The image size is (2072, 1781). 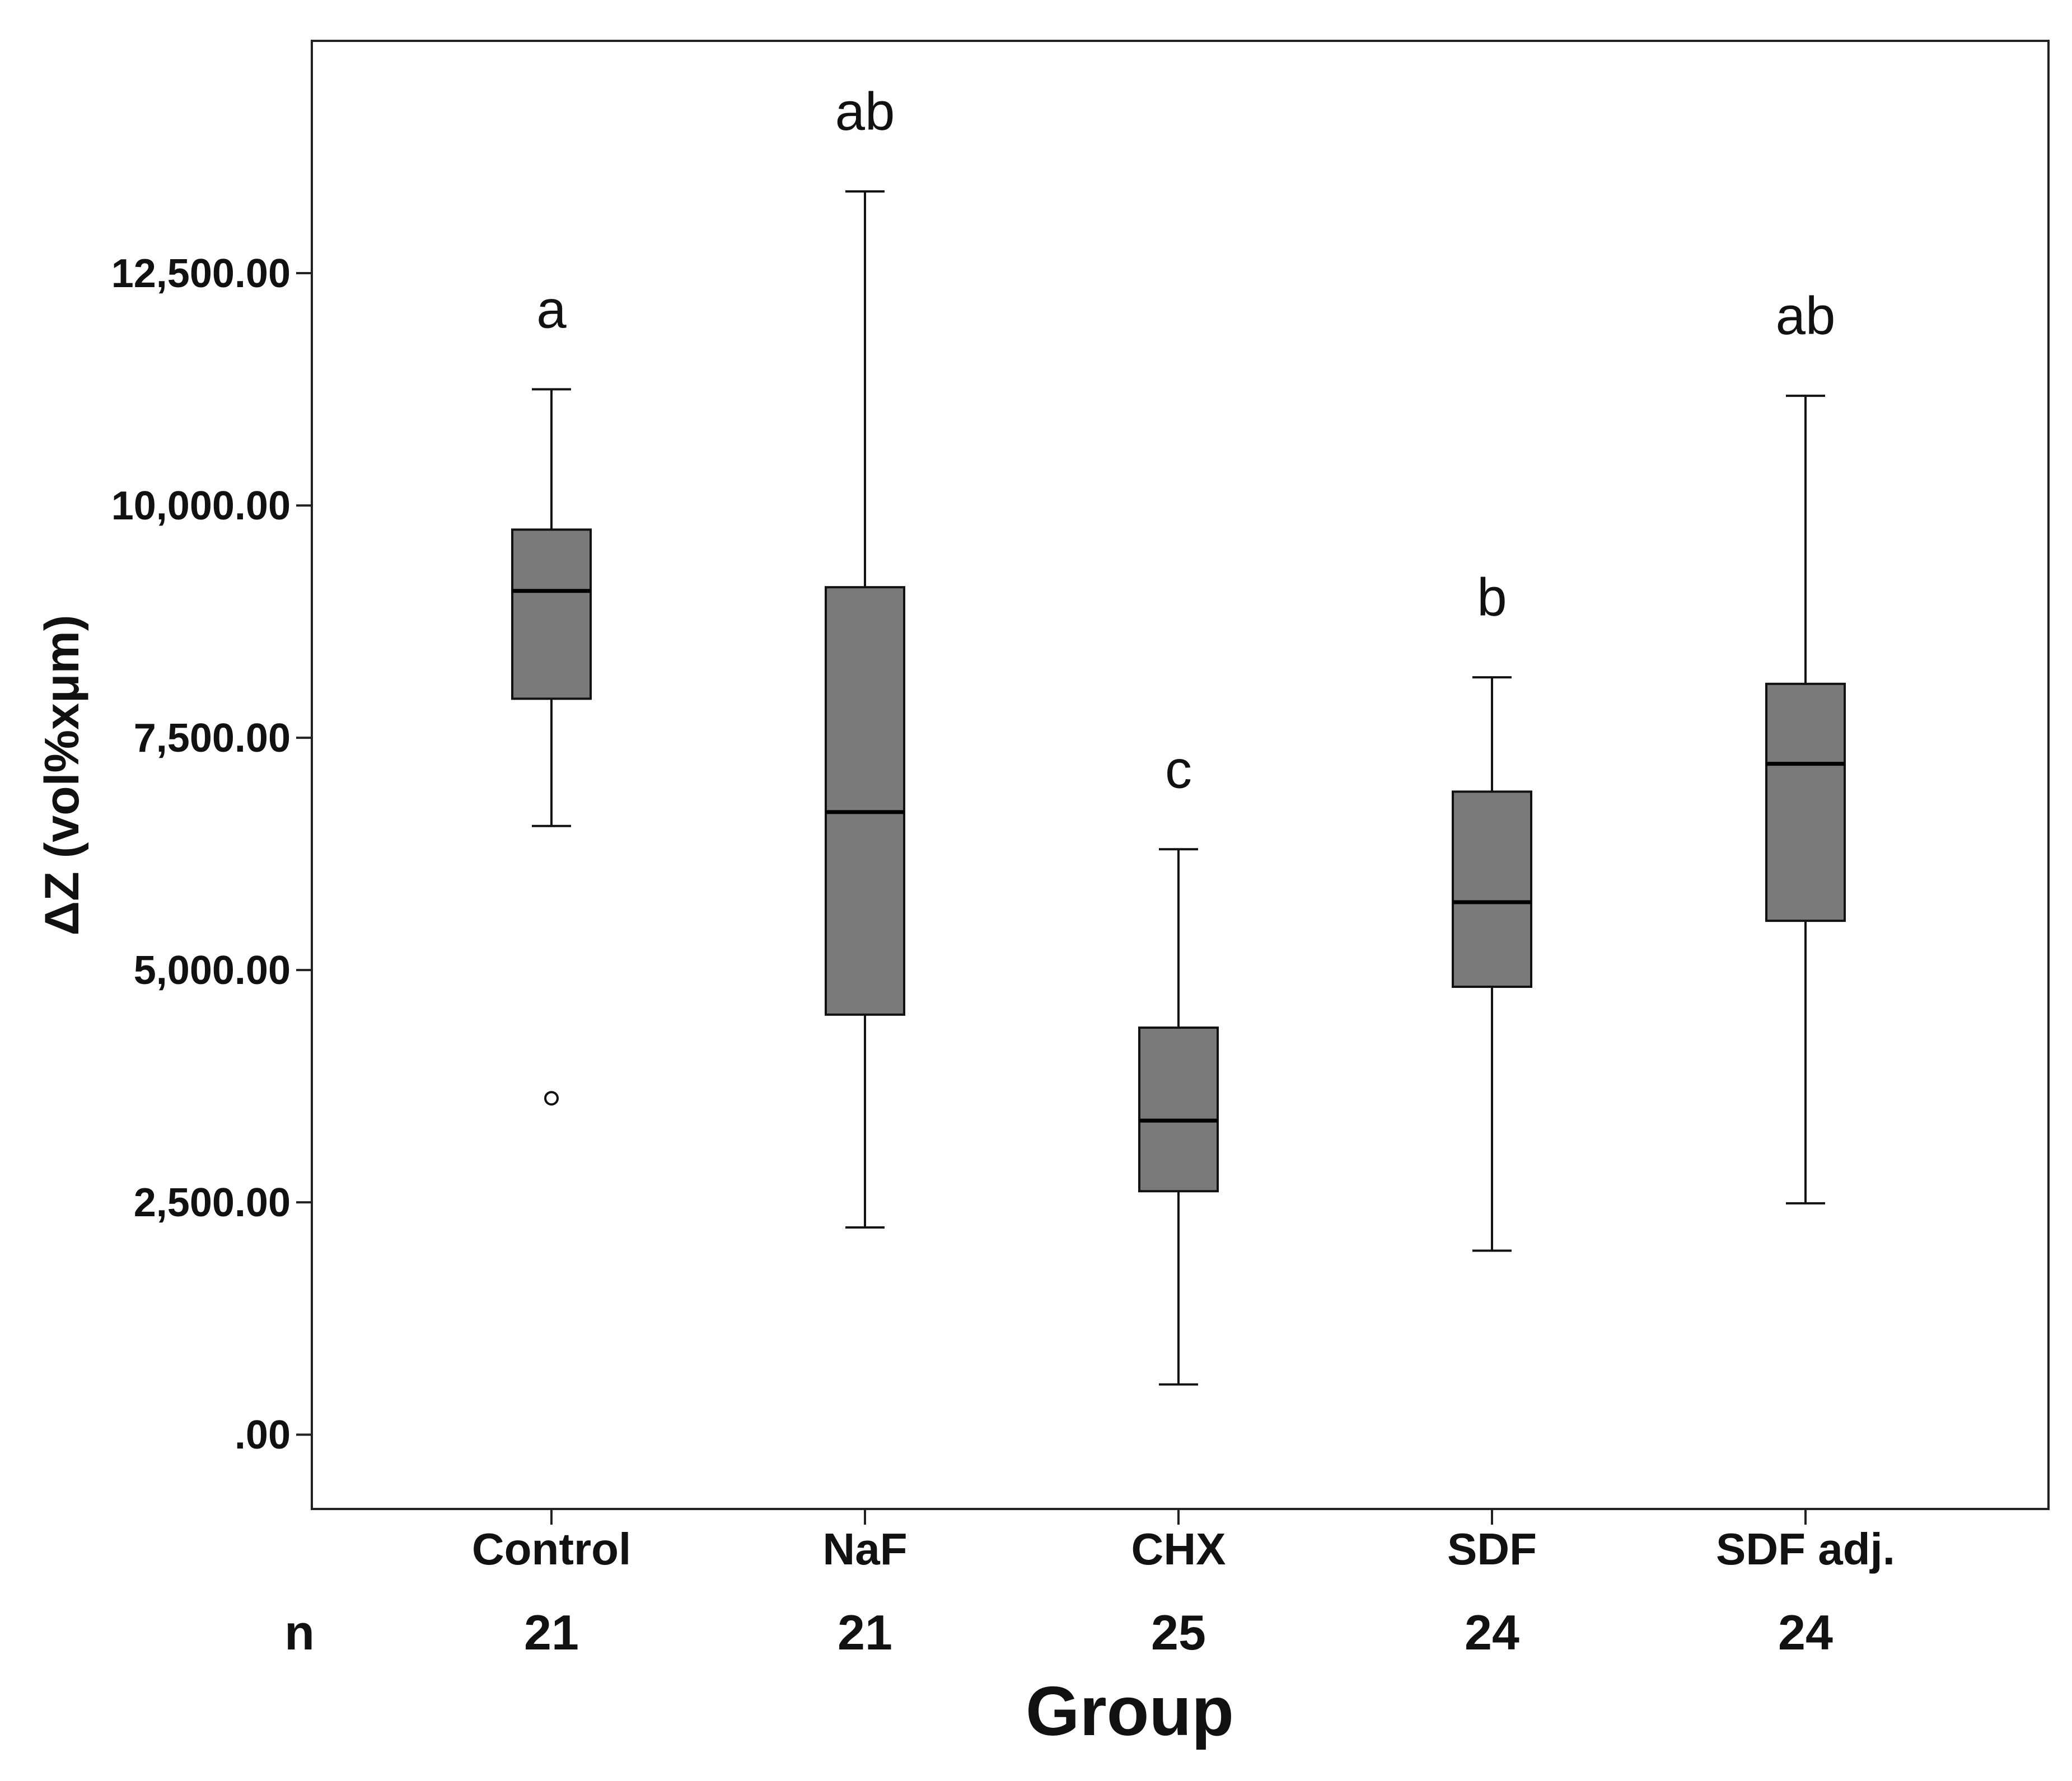 I want to click on y-tick-label: 12,500.00, so click(x=201, y=273).